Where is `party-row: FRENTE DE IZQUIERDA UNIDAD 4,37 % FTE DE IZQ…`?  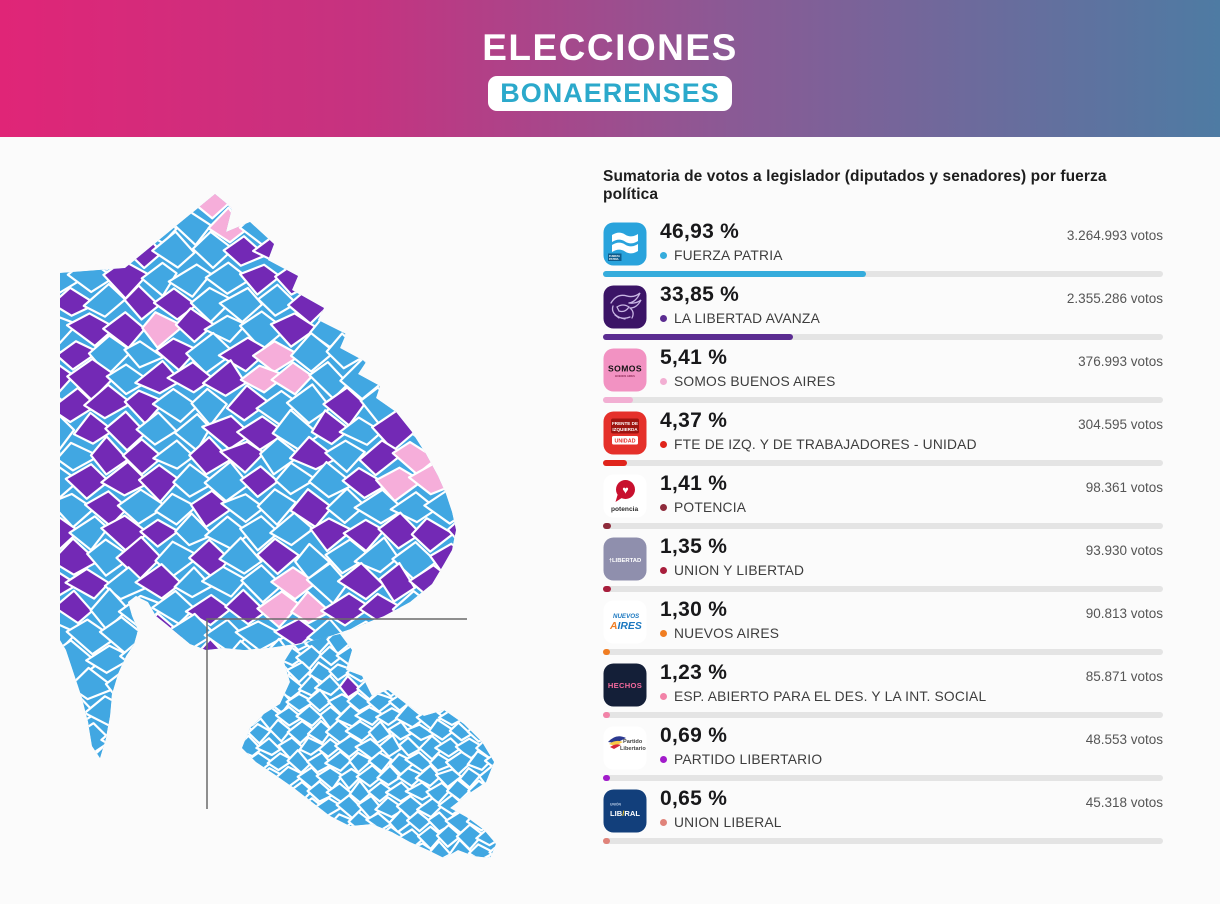
party-row: FRENTE DE IZQUIERDA UNIDAD 4,37 % FTE DE IZQ… is located at coordinates (883, 439).